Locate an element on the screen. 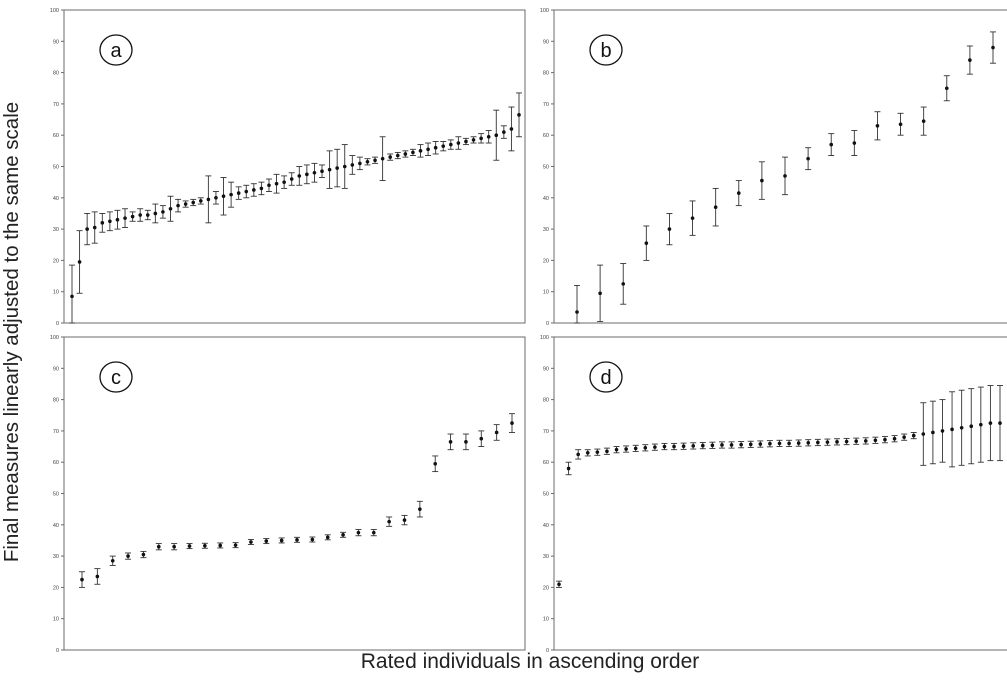 The height and width of the screenshot is (692, 1007). panel-a-ytick-label: 30 is located at coordinates (56, 230).